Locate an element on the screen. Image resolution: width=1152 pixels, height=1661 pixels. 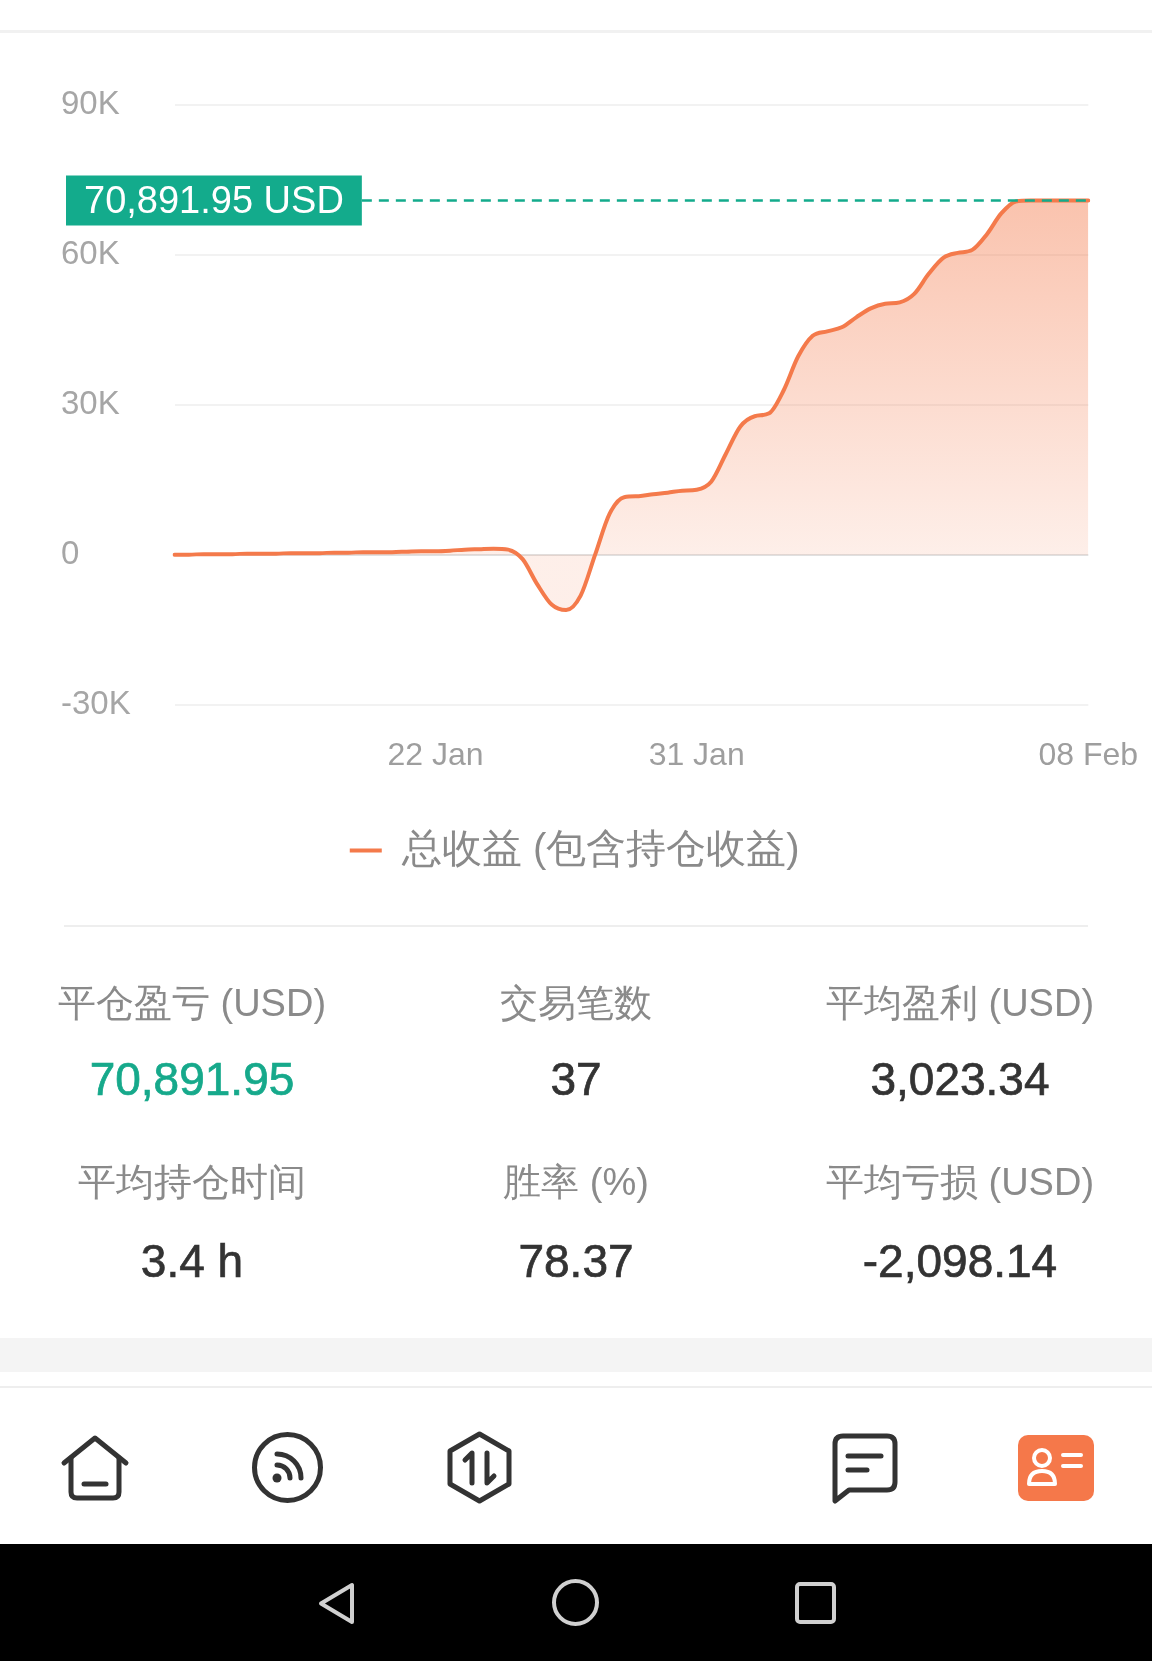
text: 37 is located at coordinates (576, 1079).